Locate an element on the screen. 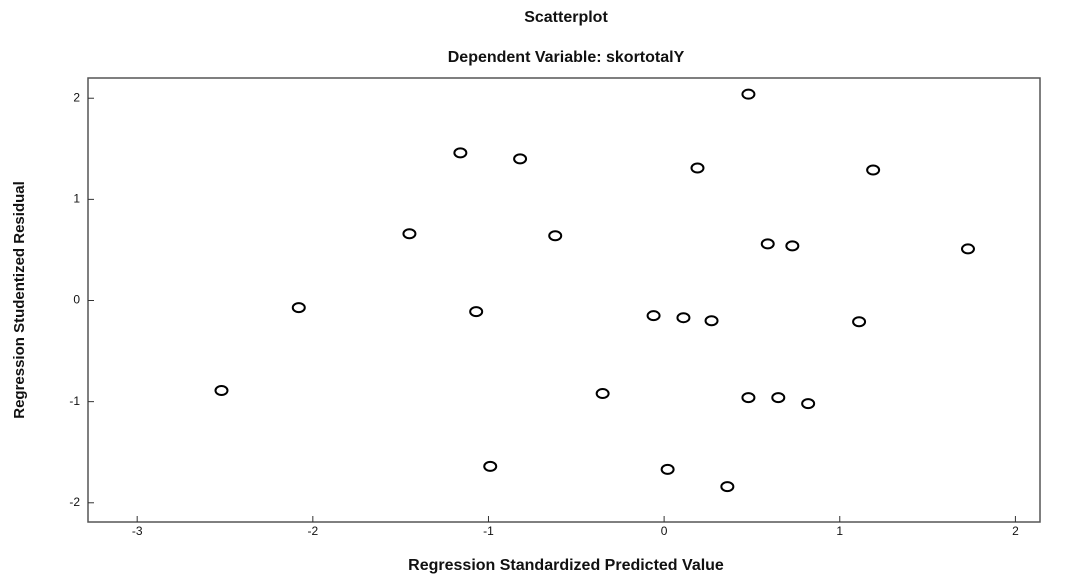 This screenshot has height=582, width=1069. x-axis-label: Regression Standardized Predicted Value is located at coordinates (566, 565).